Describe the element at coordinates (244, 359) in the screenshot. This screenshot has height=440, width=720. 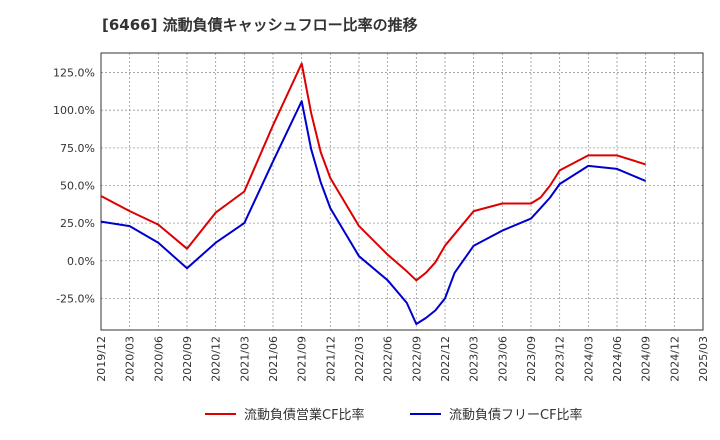
I see `x-tick-label: 2021/03` at that location.